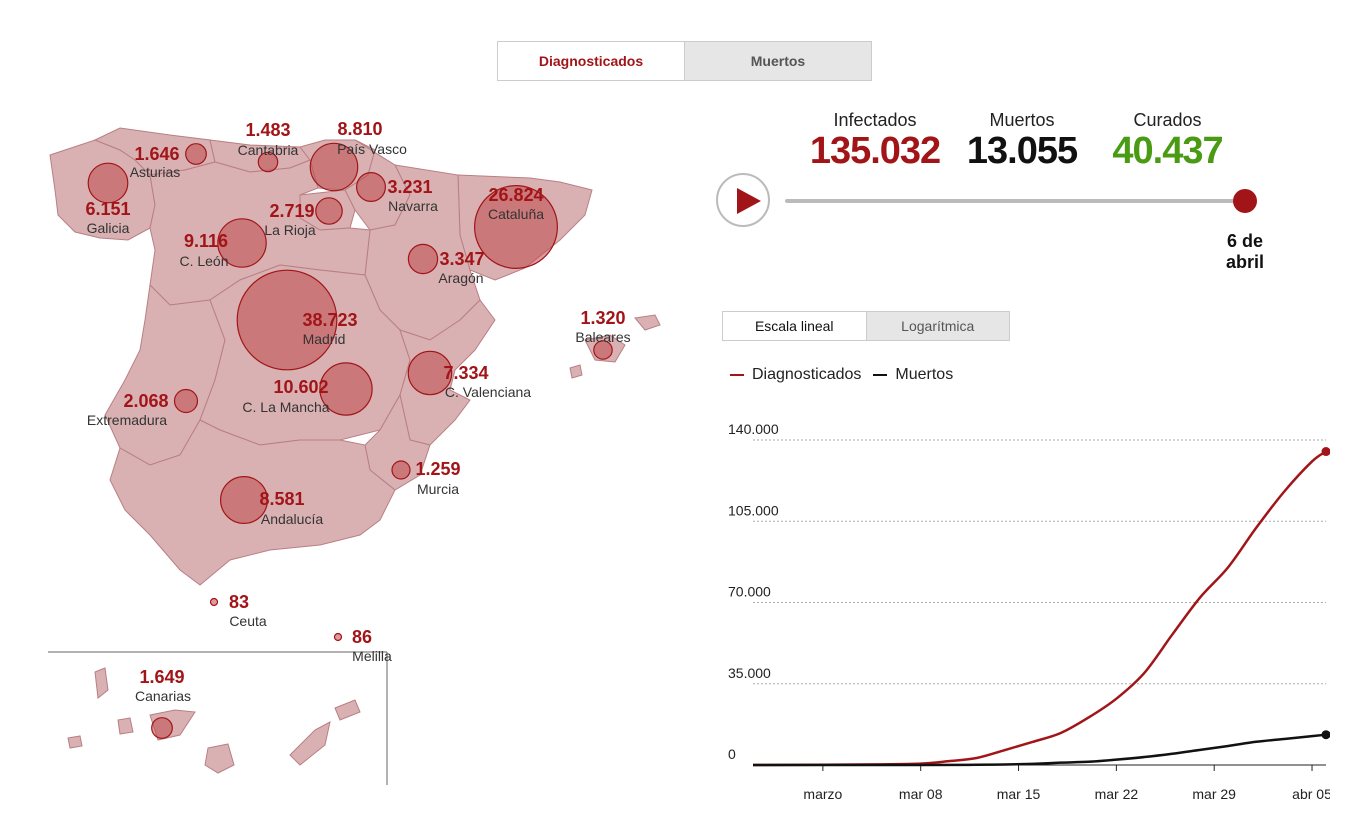 This screenshot has height=823, width=1349. Describe the element at coordinates (239, 602) in the screenshot. I see `region-value-16: 83` at that location.